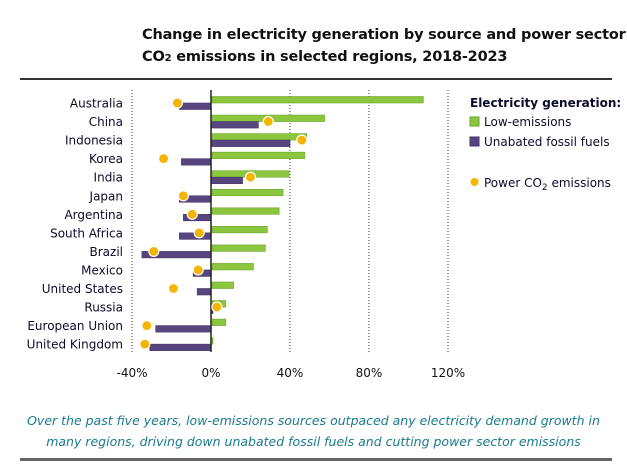 The height and width of the screenshot is (467, 627). What do you see at coordinates (232, 267) in the screenshot?
I see `bar-low-emissions-mexico` at bounding box center [232, 267].